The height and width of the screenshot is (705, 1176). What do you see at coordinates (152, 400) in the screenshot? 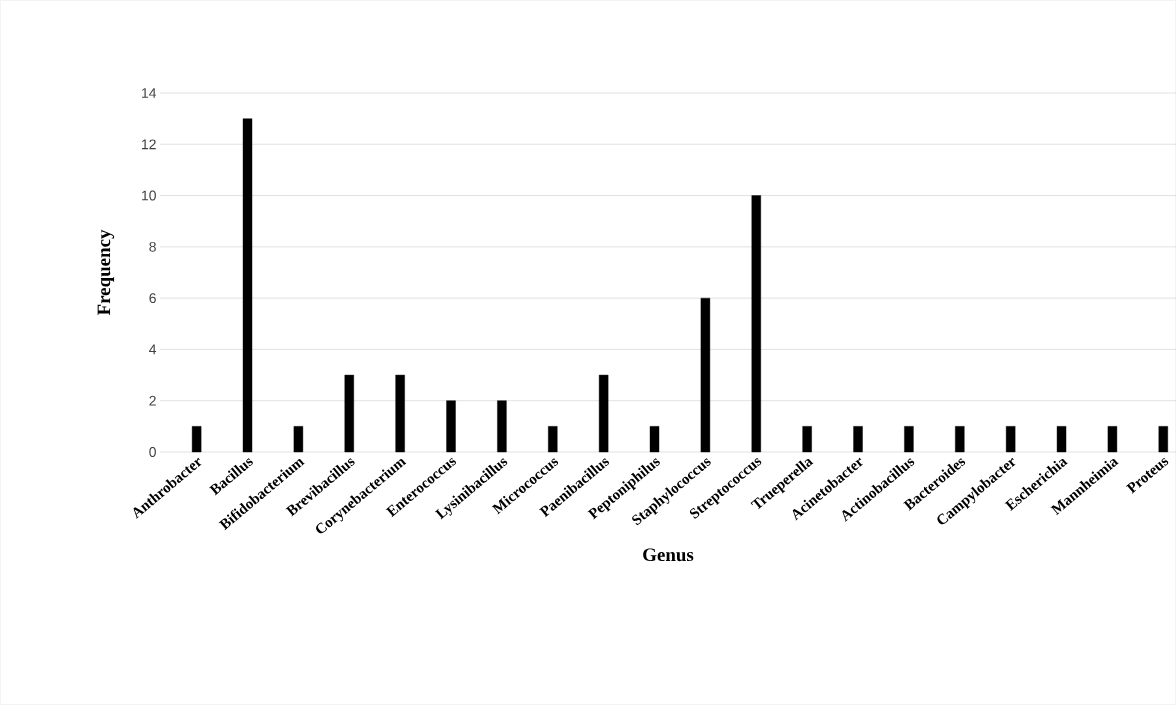
I see `y-tick-label: 2` at bounding box center [152, 400].